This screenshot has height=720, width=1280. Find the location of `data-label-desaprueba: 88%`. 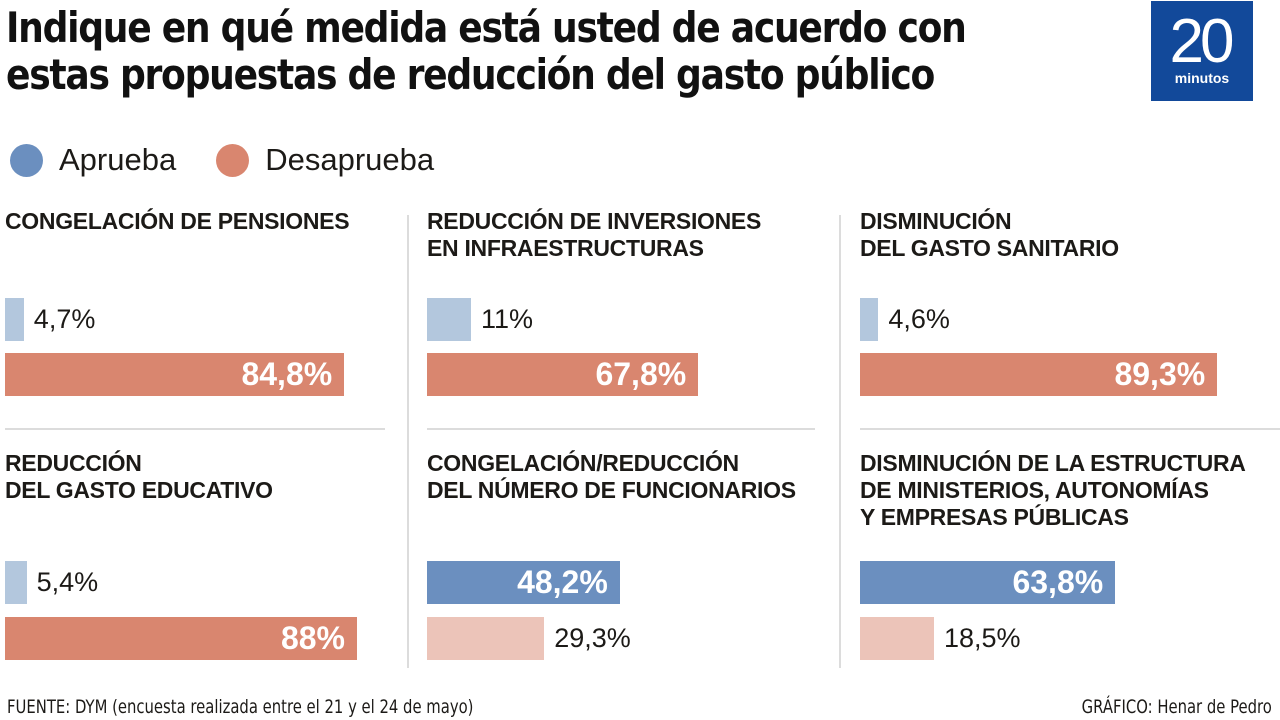

data-label-desaprueba: 88% is located at coordinates (312, 638).